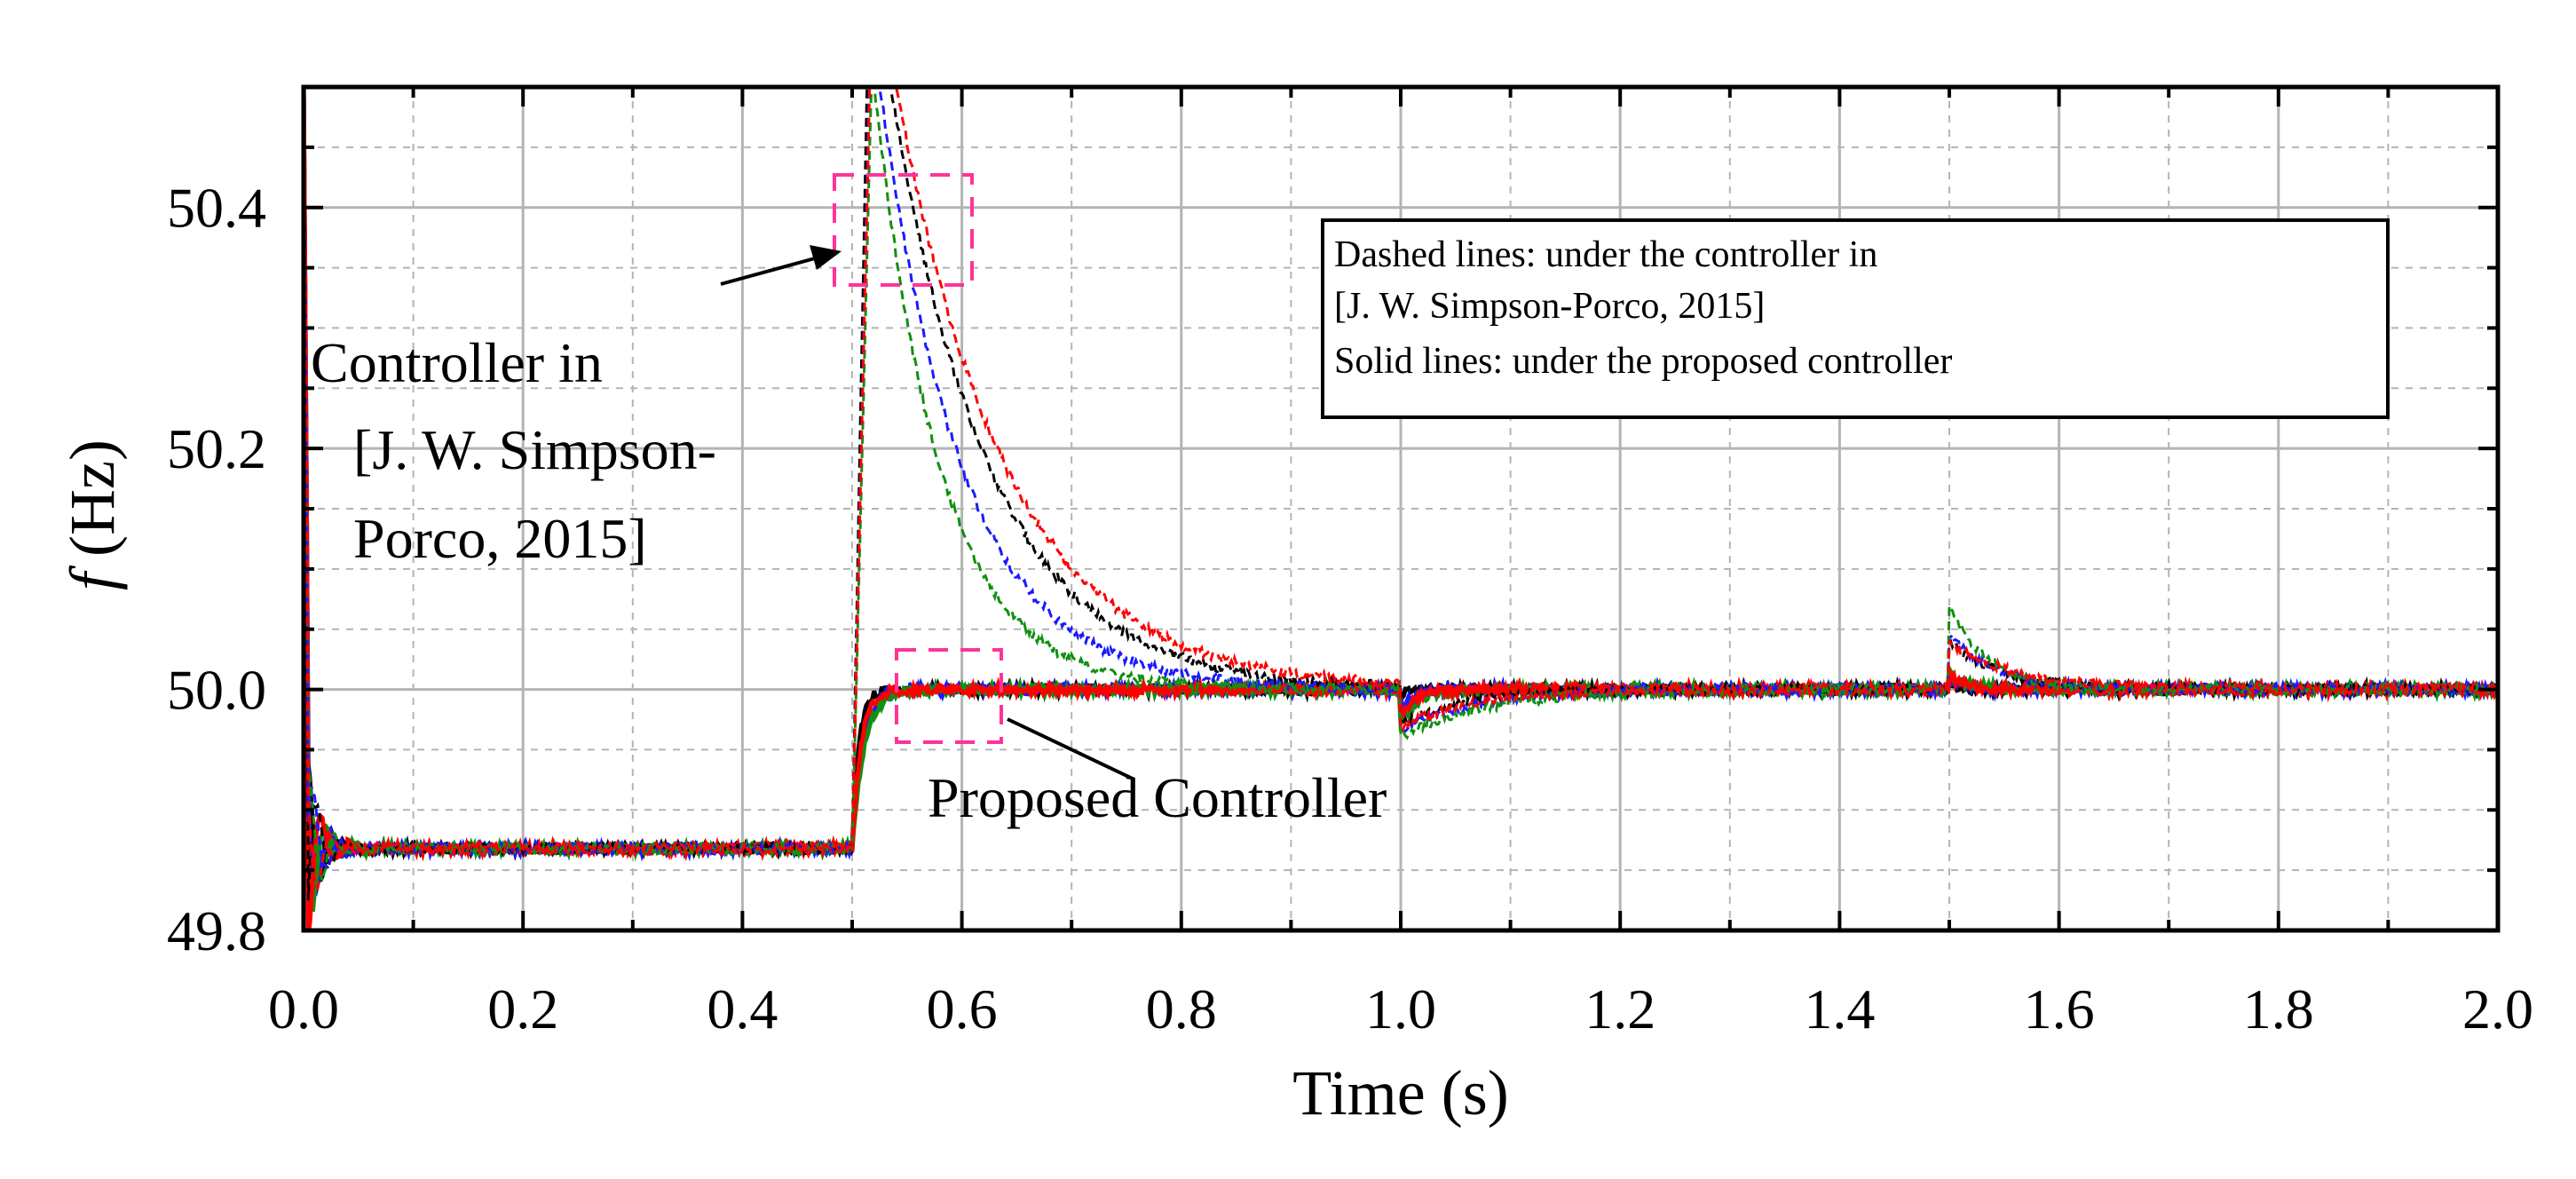 This screenshot has height=1179, width=2576. I want to click on x-tick-labels: 0.0 0.2 0.4 0.6 0.8 1.0 1.2 1.4 1.6 1.8 2.0, so click(1400, 1009).